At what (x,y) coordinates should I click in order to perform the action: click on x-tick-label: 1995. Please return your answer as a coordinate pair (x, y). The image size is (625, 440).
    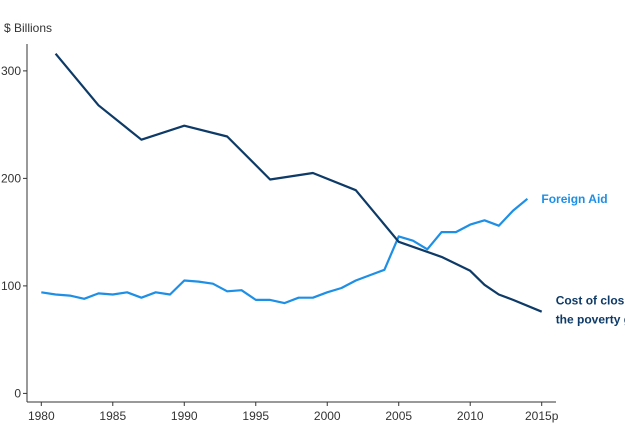
    Looking at the image, I should click on (255, 416).